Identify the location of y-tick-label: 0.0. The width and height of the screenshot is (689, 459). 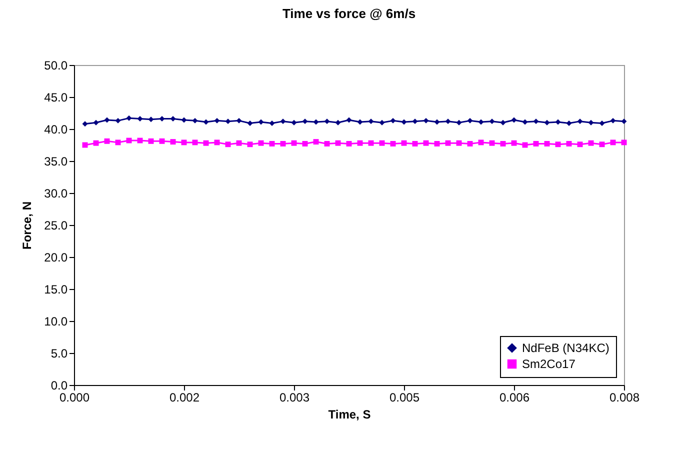
(59, 385).